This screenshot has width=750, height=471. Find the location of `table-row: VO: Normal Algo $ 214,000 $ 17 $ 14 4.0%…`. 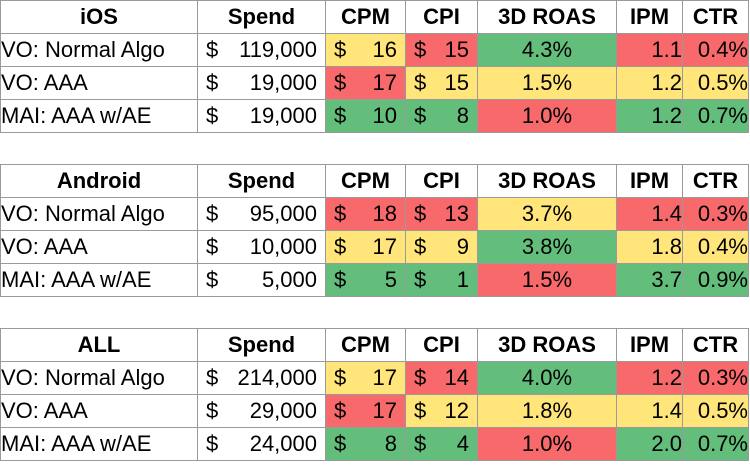

table-row: VO: Normal Algo $ 214,000 $ 17 $ 14 4.0%… is located at coordinates (374, 378).